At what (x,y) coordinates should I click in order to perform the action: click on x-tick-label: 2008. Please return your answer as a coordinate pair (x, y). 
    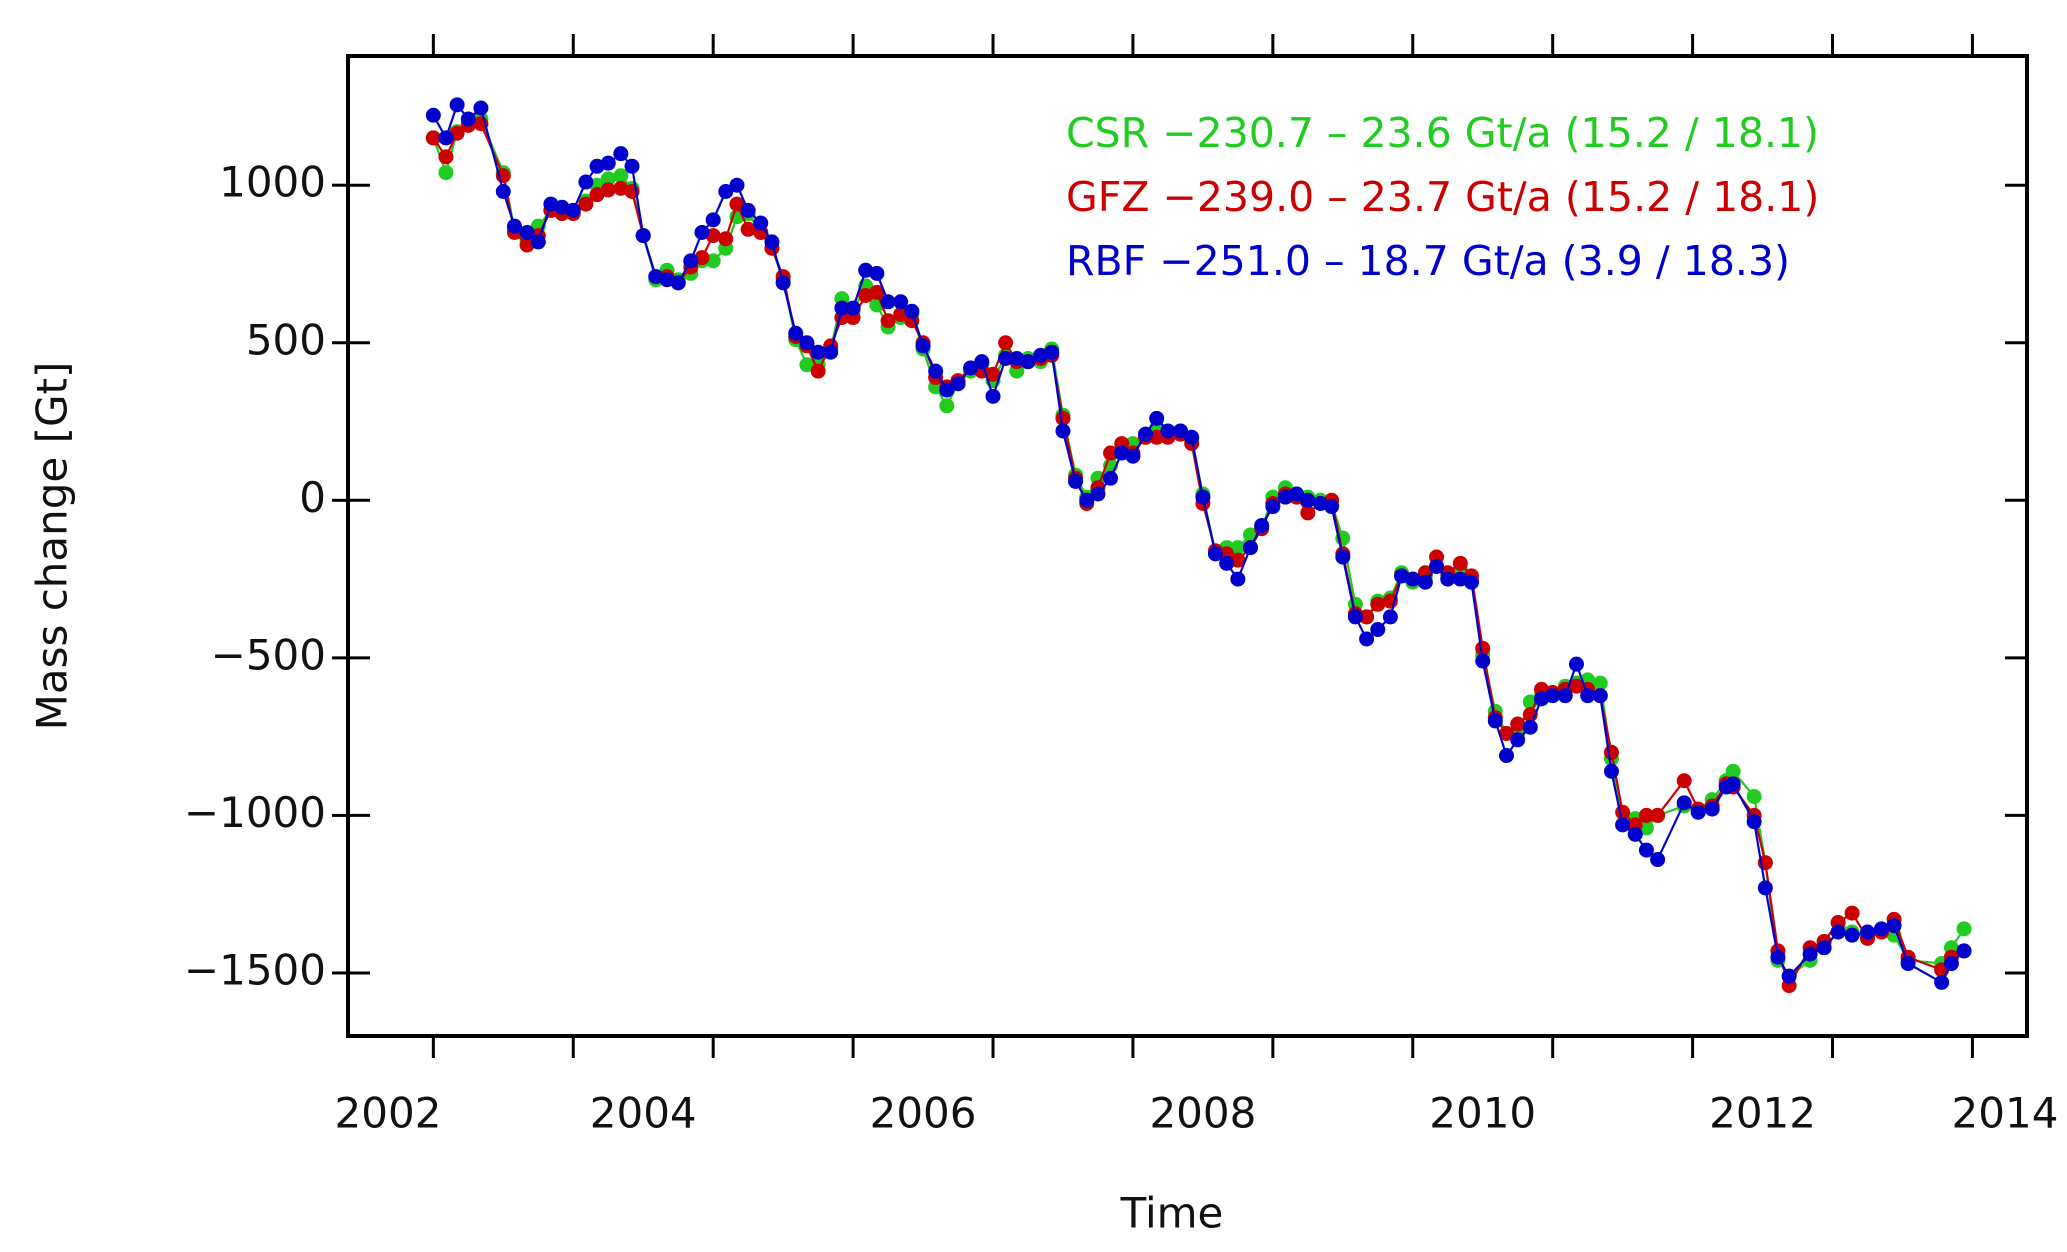
    Looking at the image, I should click on (1202, 1113).